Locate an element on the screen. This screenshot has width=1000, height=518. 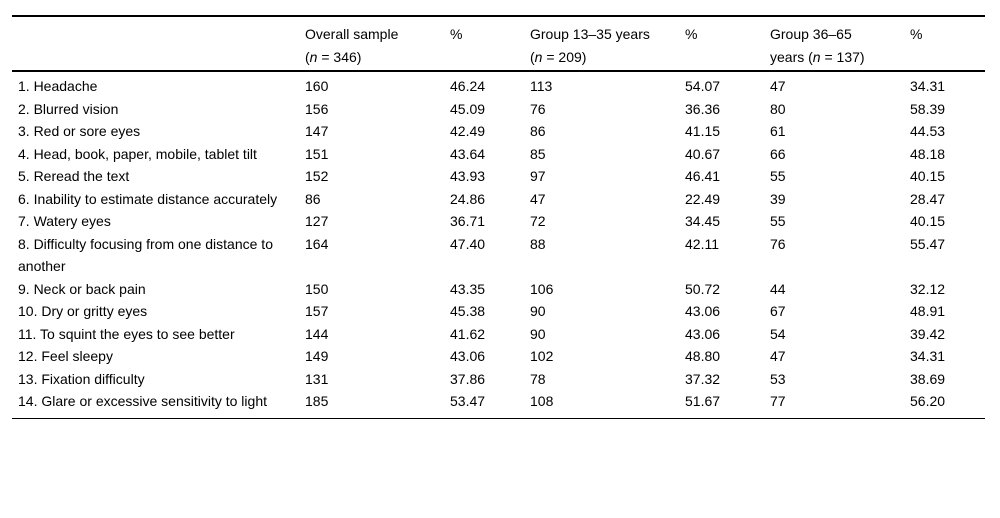
header-overall-line2: (n = 346) is located at coordinates (377, 57).